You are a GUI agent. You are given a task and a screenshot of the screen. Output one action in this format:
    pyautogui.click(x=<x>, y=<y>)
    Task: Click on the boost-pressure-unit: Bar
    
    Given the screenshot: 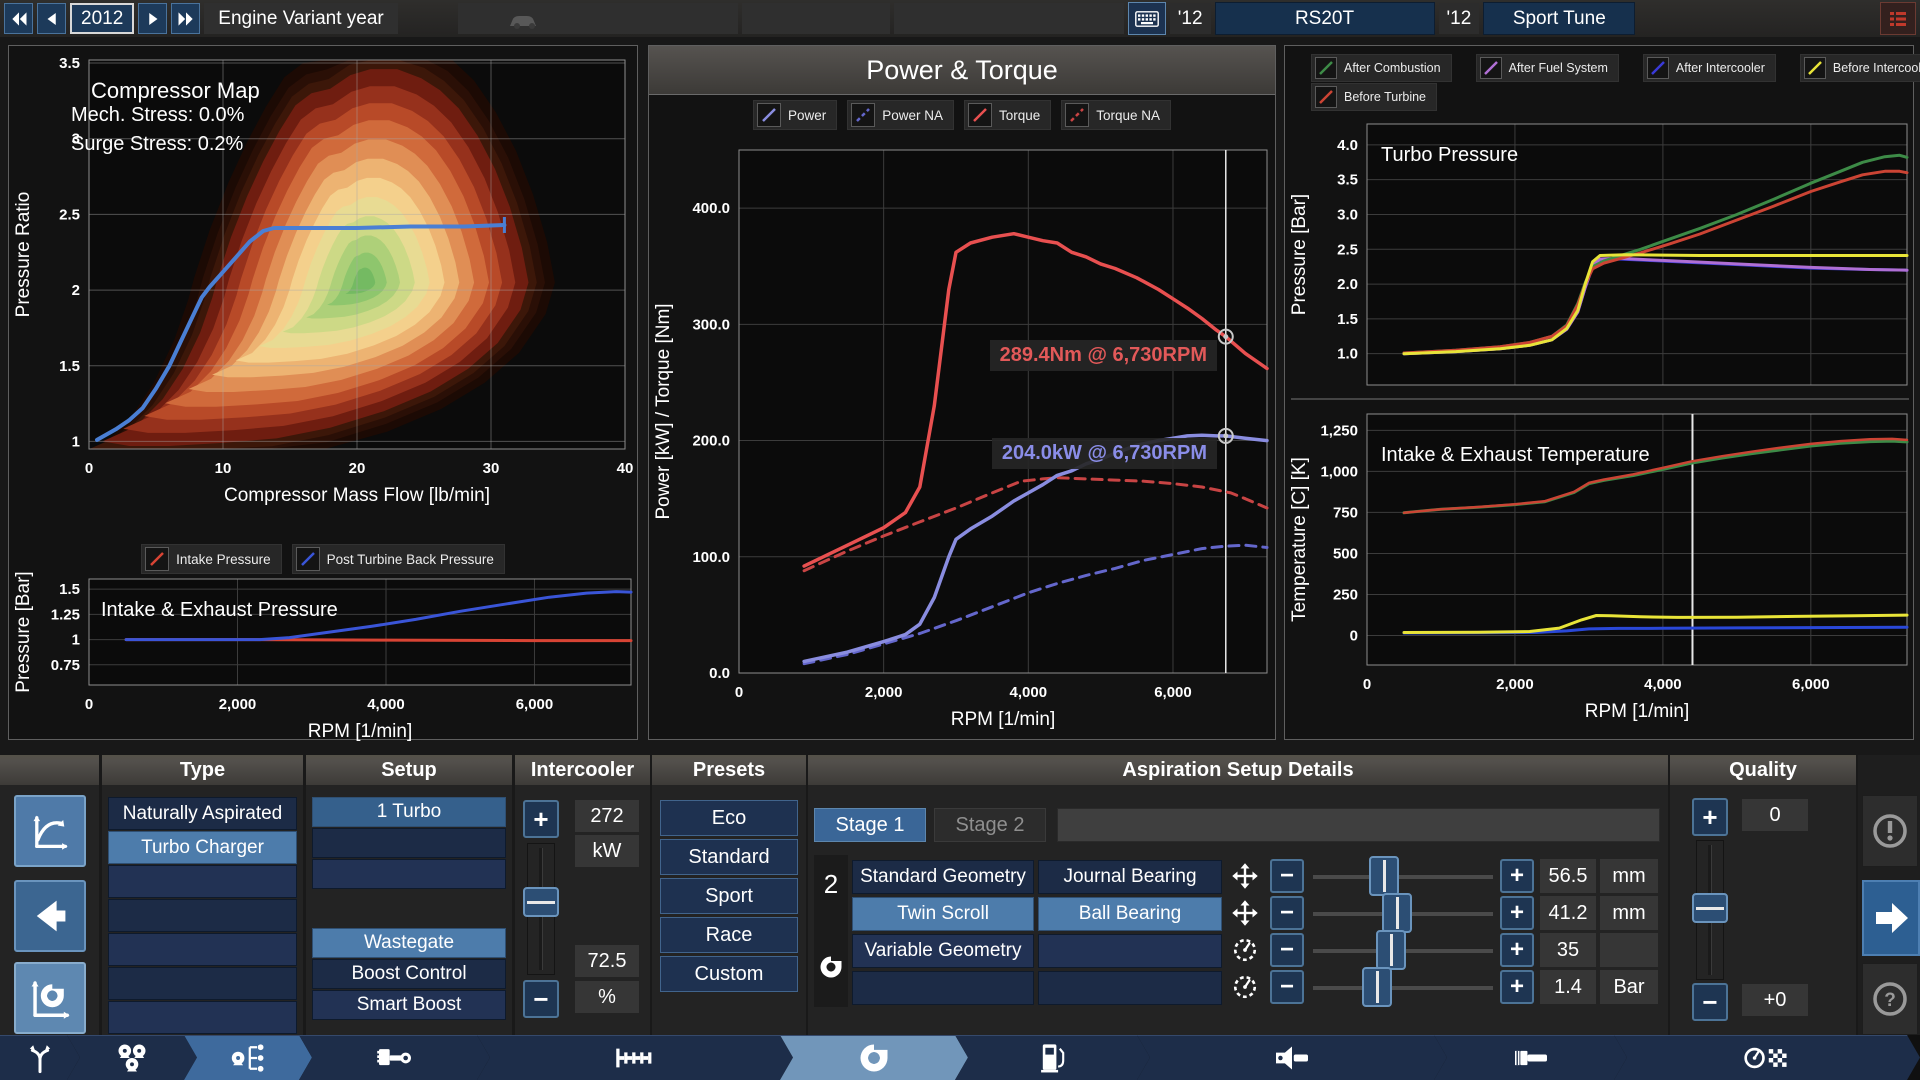 What is the action you would take?
    pyautogui.click(x=1629, y=987)
    